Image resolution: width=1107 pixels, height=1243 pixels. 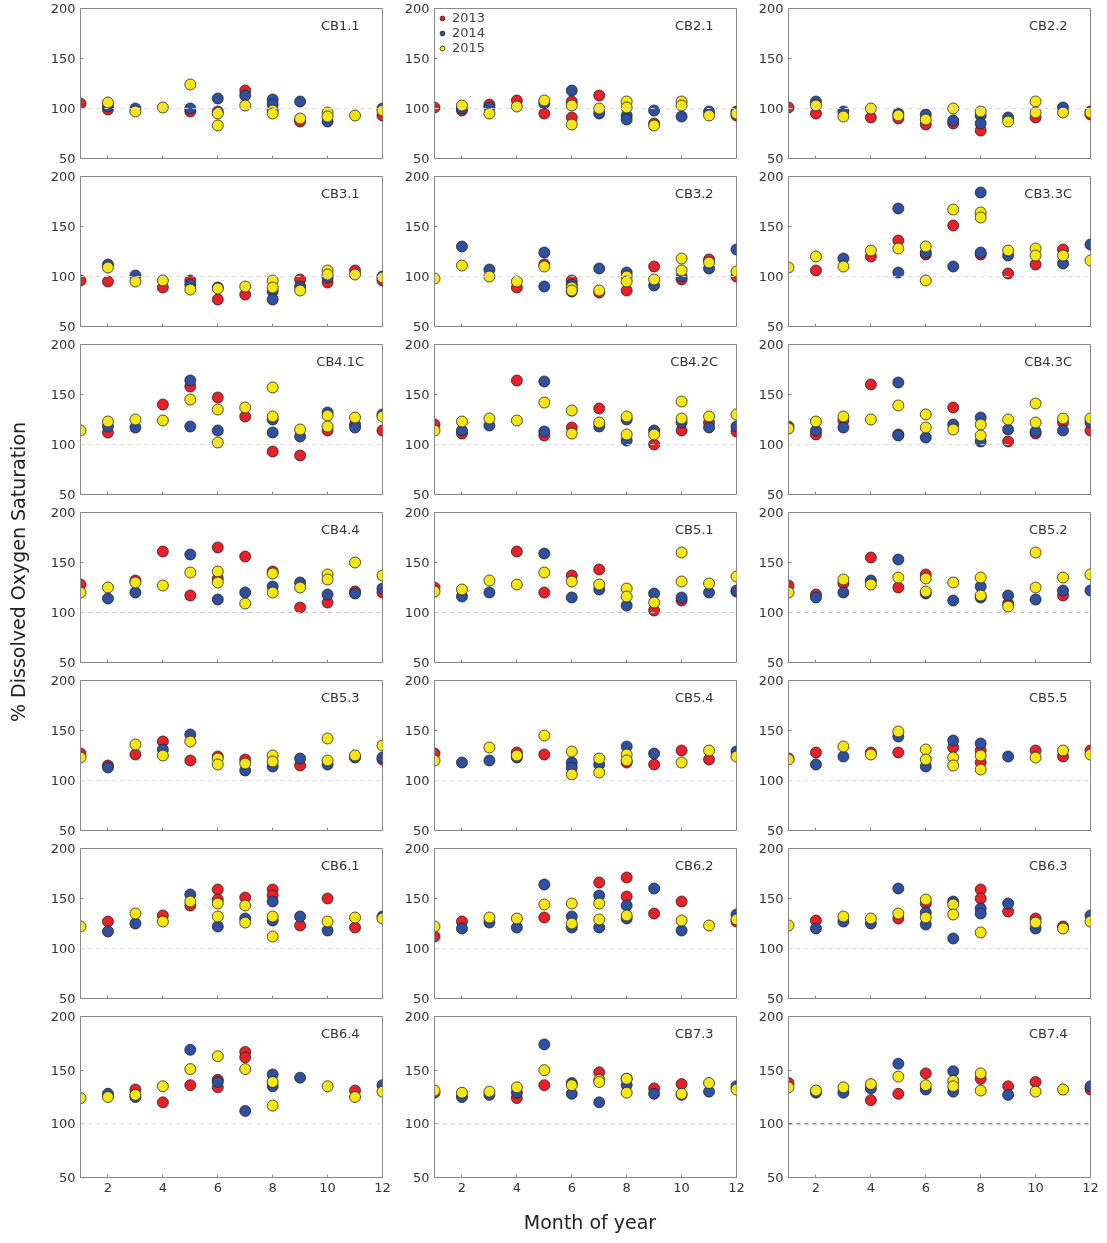 What do you see at coordinates (469, 32) in the screenshot?
I see `legend-label: 2014` at bounding box center [469, 32].